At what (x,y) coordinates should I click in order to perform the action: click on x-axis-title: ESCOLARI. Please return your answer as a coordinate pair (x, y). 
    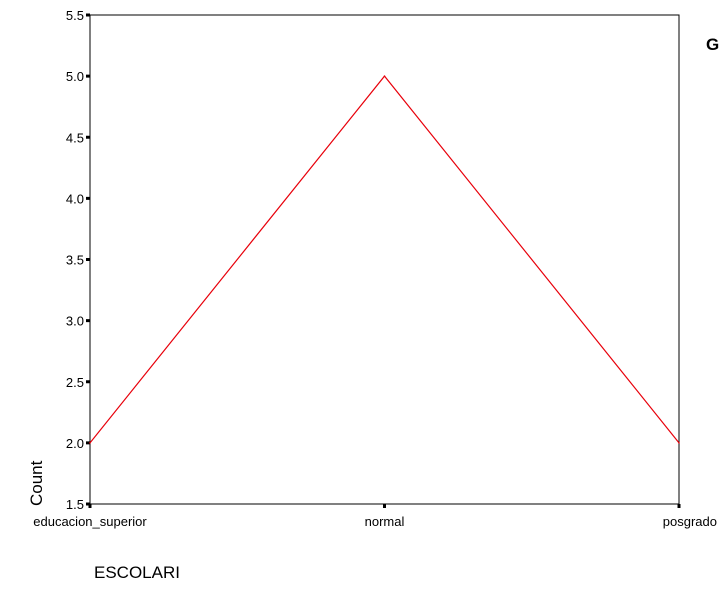
    Looking at the image, I should click on (137, 572).